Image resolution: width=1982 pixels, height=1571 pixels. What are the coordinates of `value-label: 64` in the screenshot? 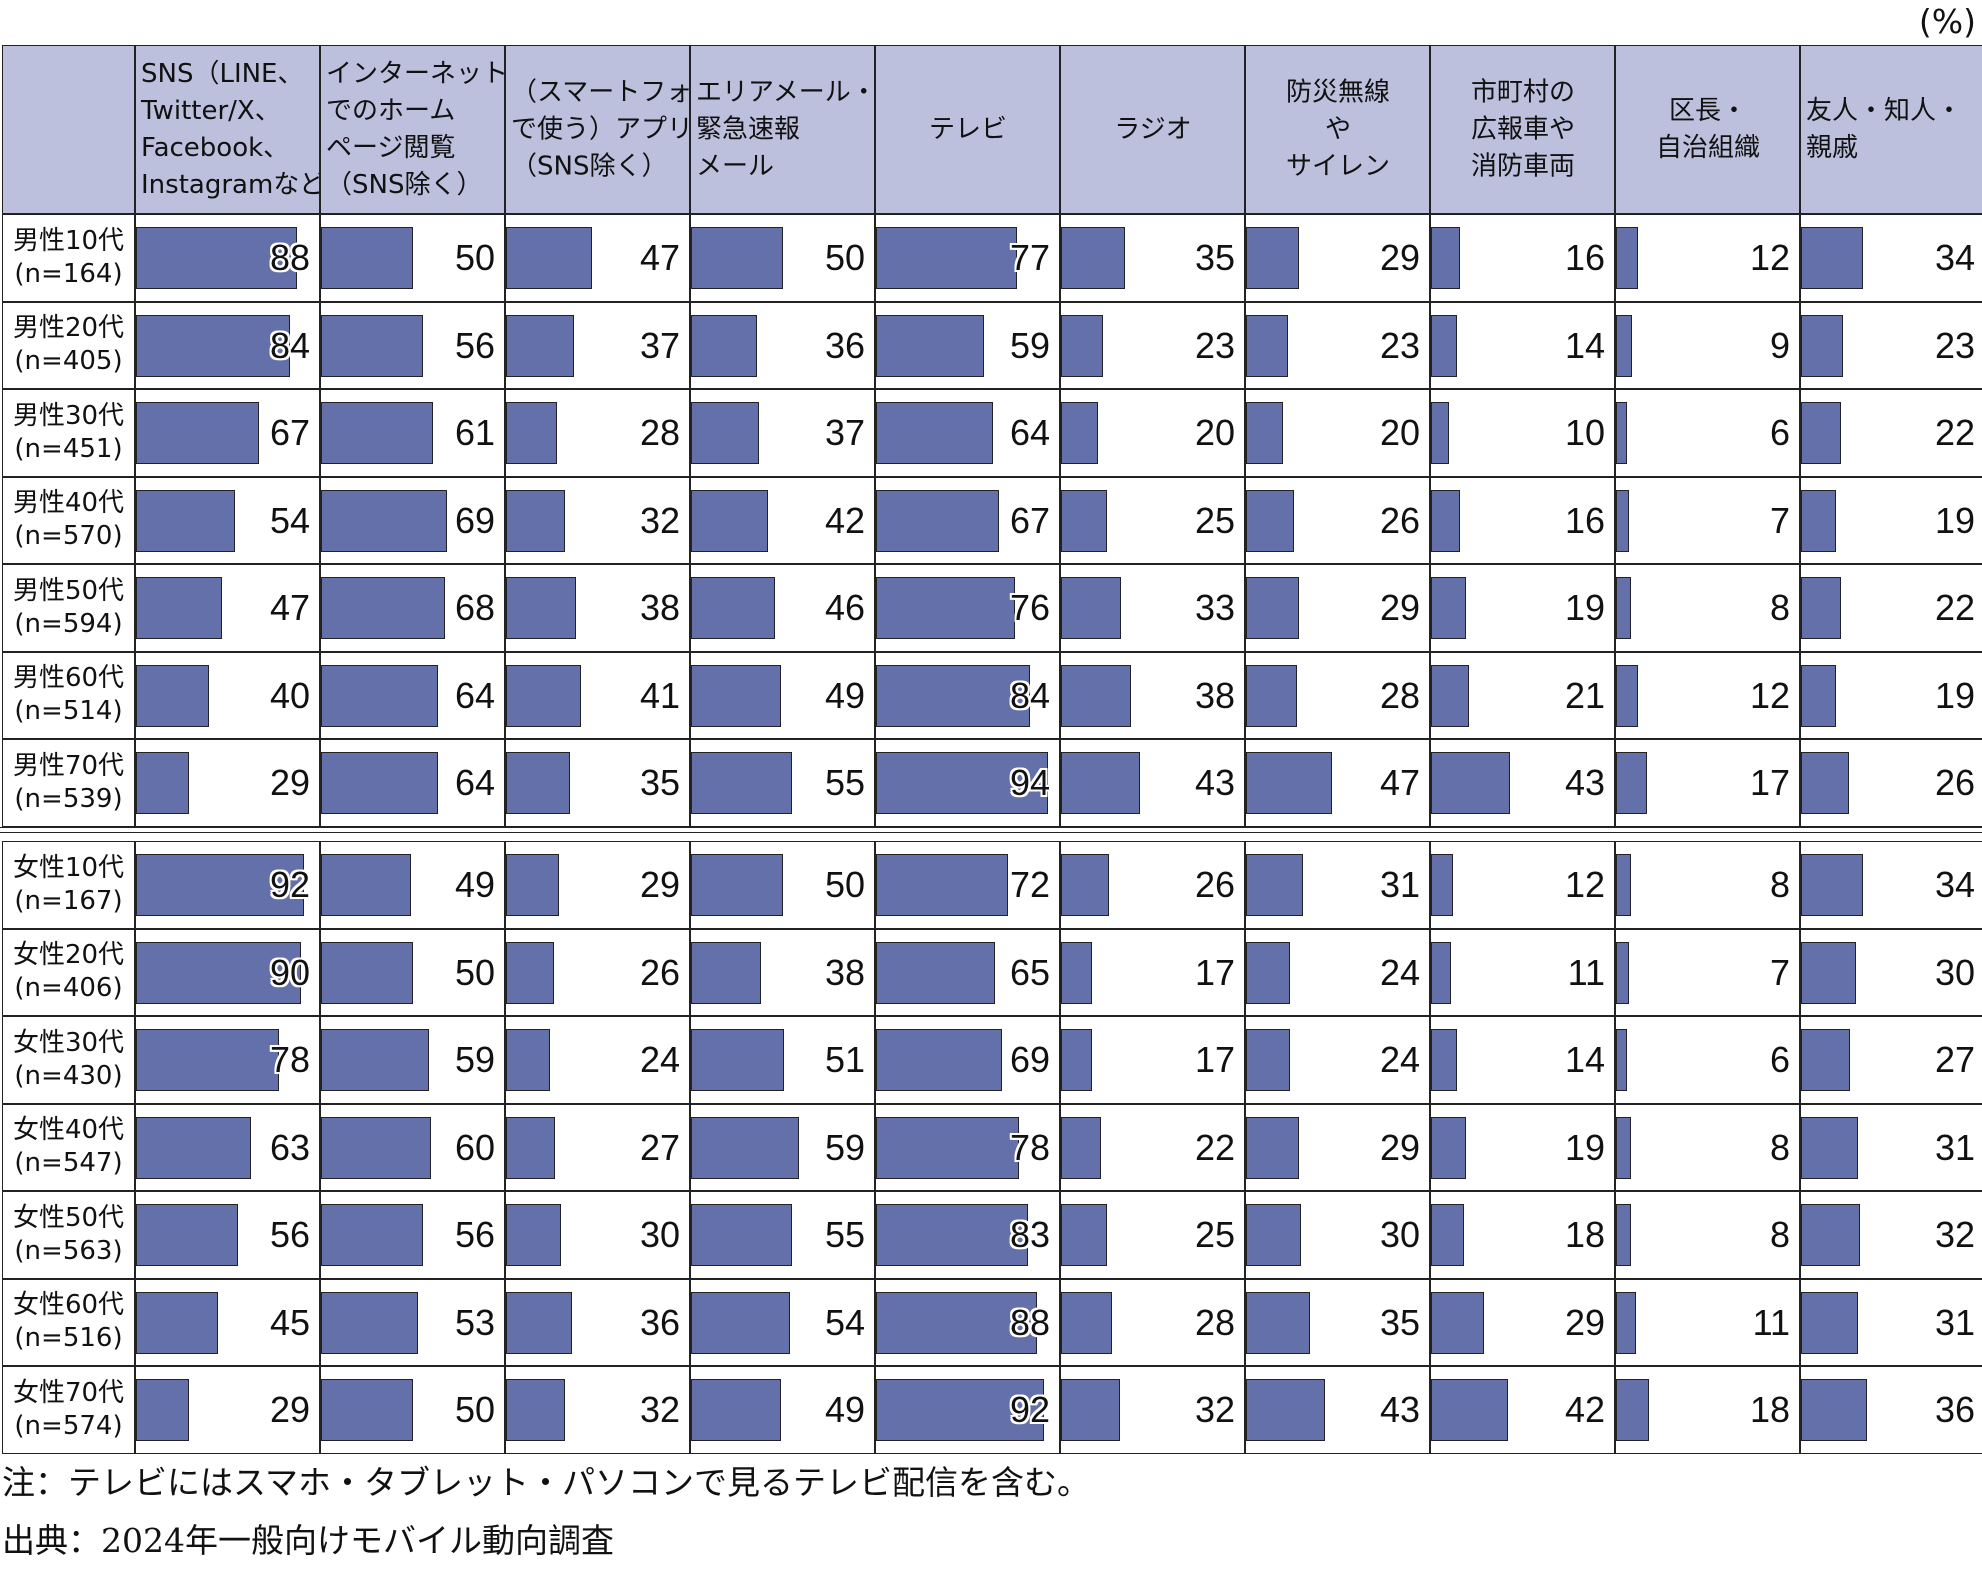 It's located at (474, 695).